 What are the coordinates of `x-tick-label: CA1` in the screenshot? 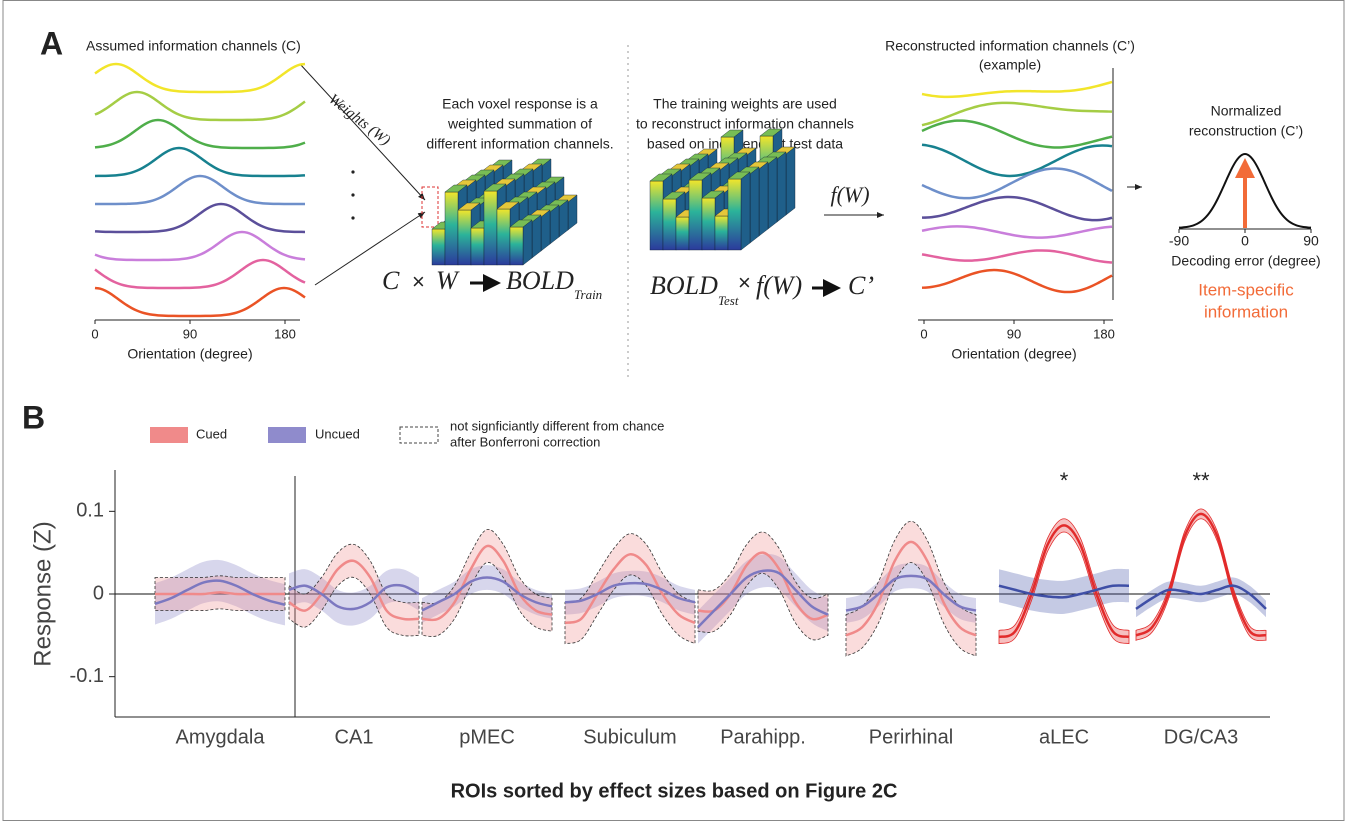 It's located at (354, 737).